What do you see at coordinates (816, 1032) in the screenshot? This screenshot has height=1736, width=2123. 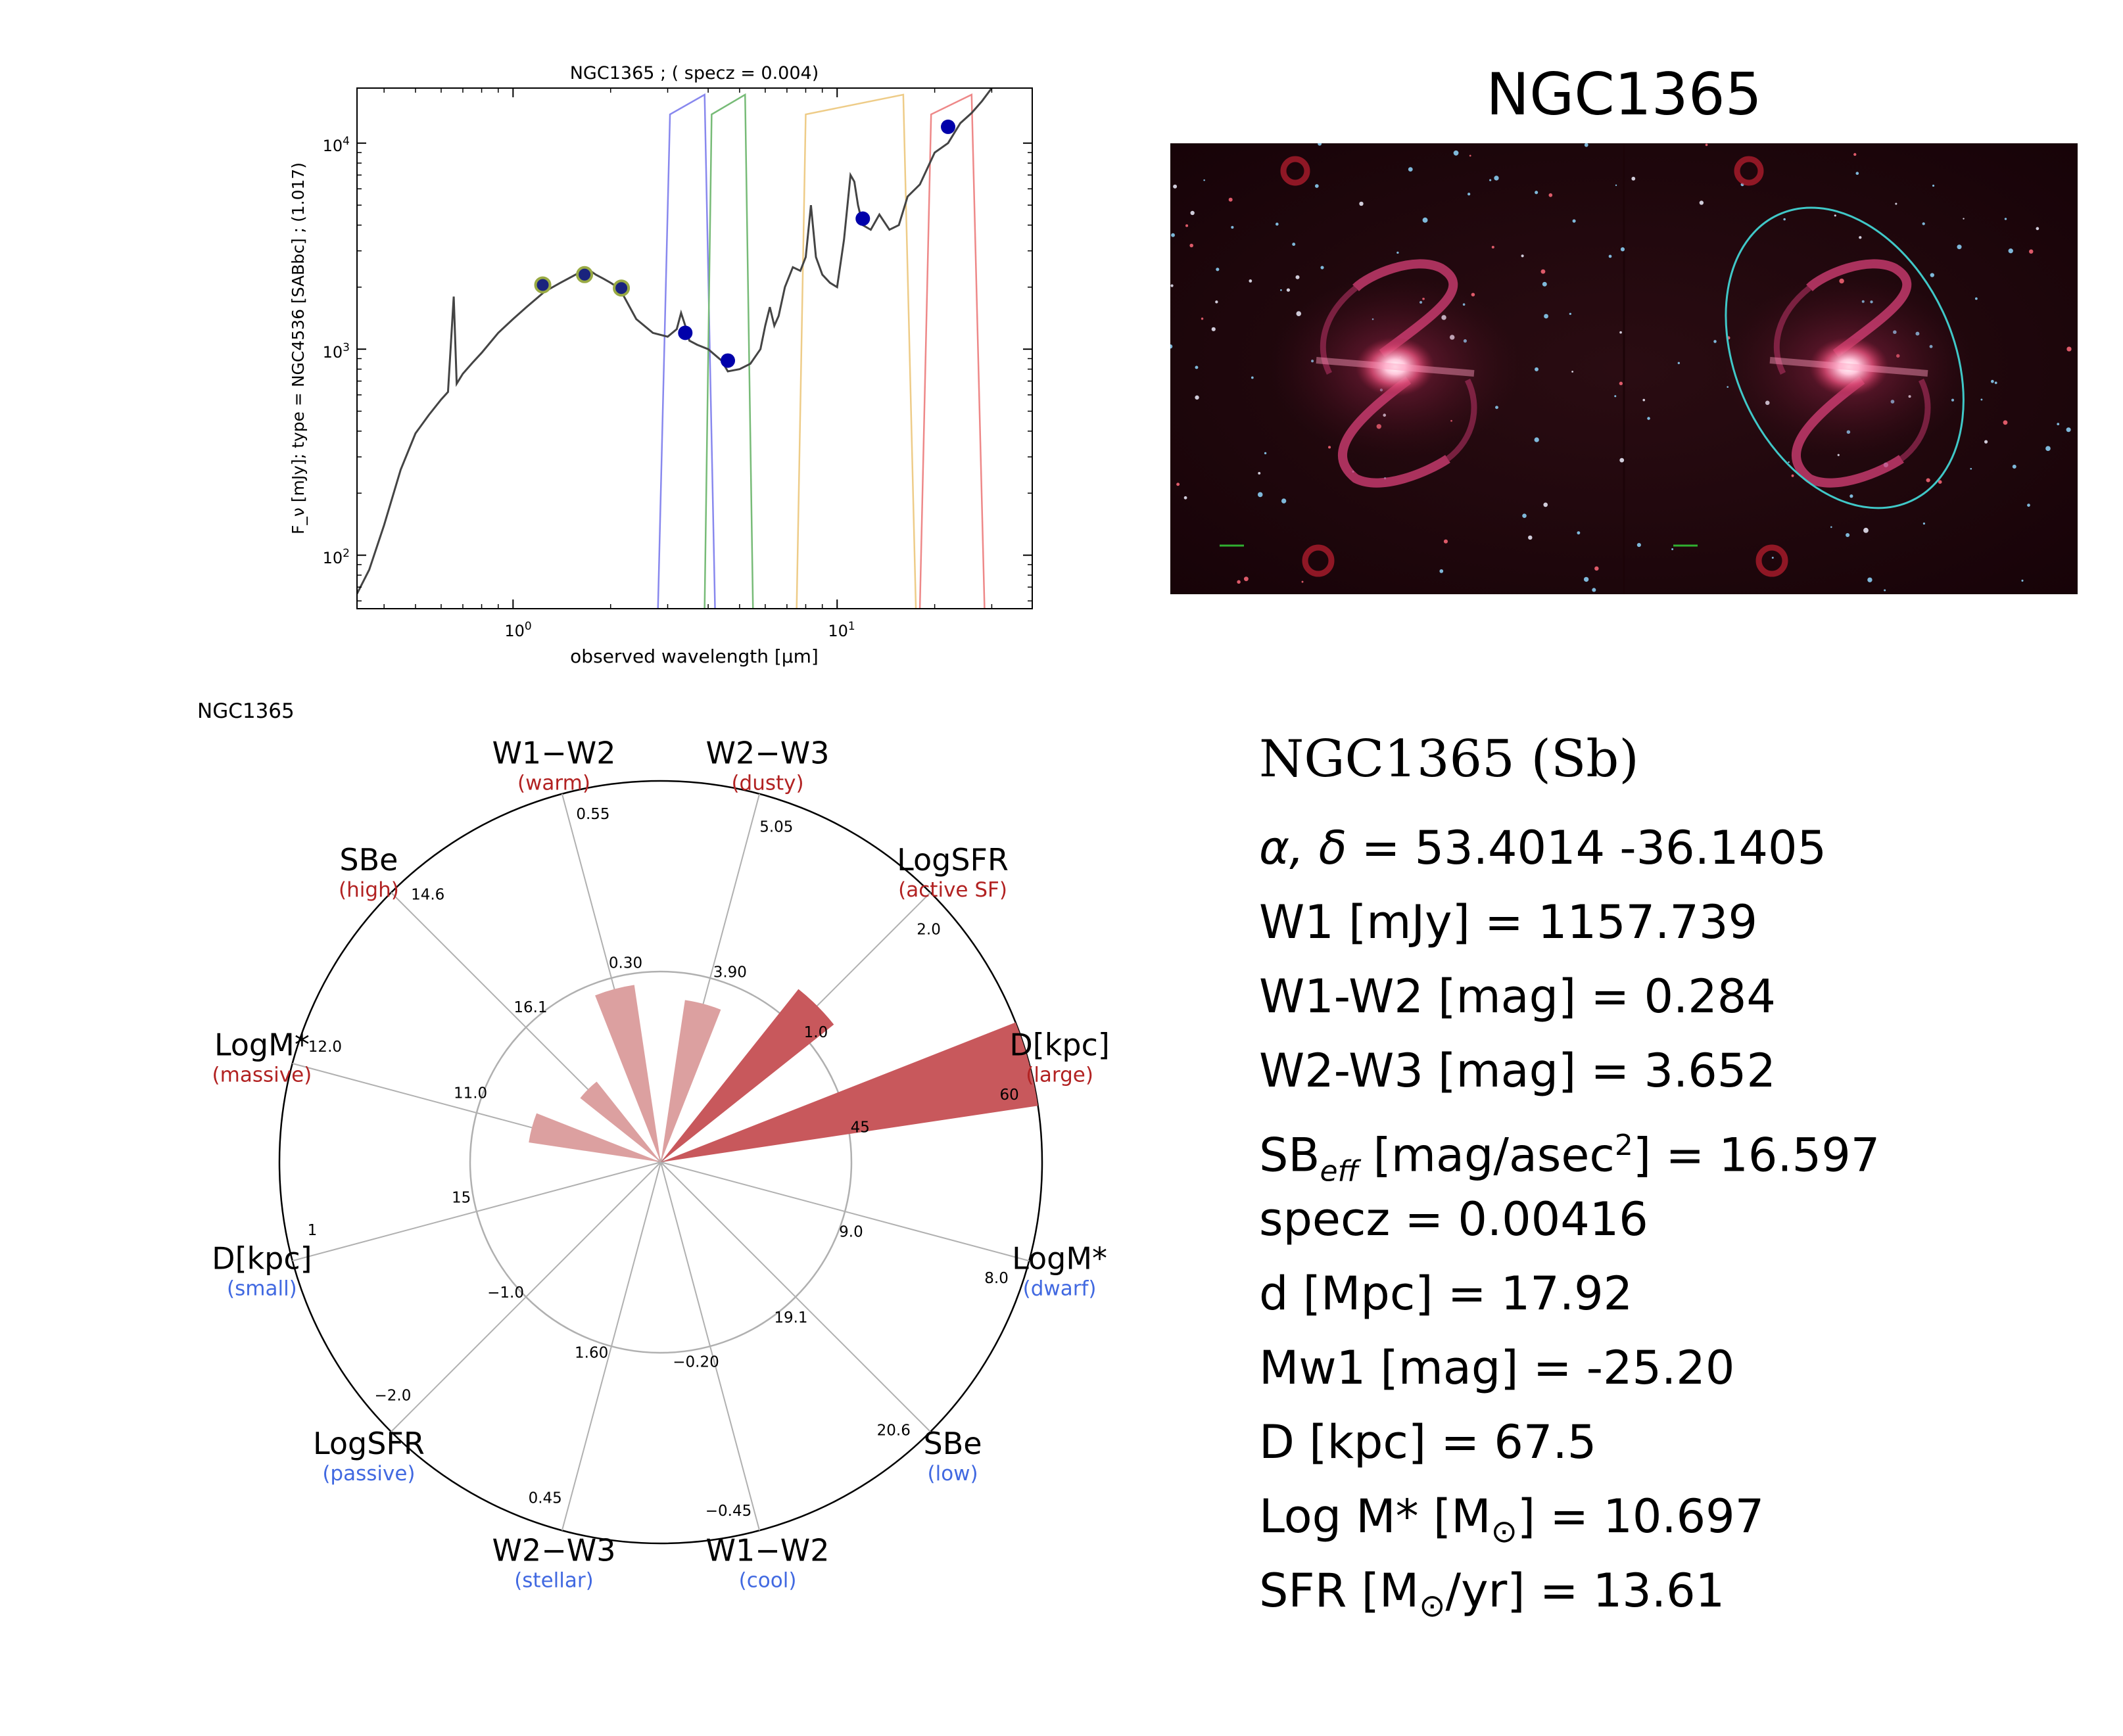 I see `radar-inner-tick: 1.0` at bounding box center [816, 1032].